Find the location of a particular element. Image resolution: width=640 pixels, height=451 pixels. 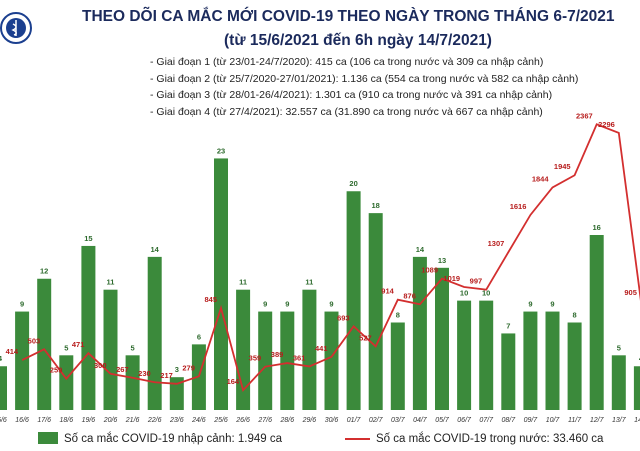

x-tick-label: 11/7 is located at coordinates (575, 420).